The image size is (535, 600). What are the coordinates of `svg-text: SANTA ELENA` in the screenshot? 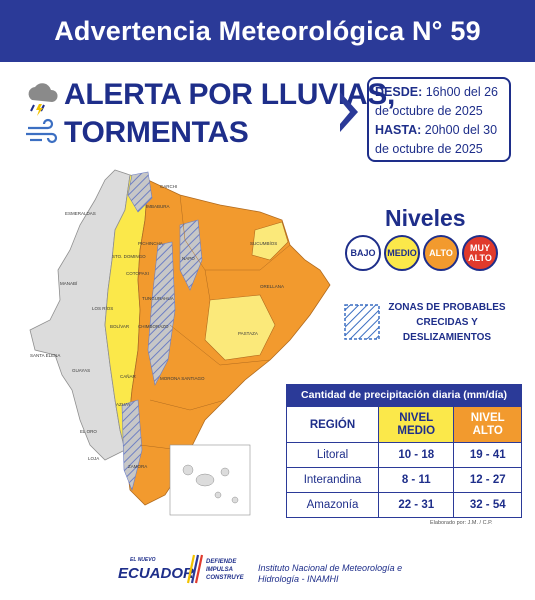 It's located at (45, 355).